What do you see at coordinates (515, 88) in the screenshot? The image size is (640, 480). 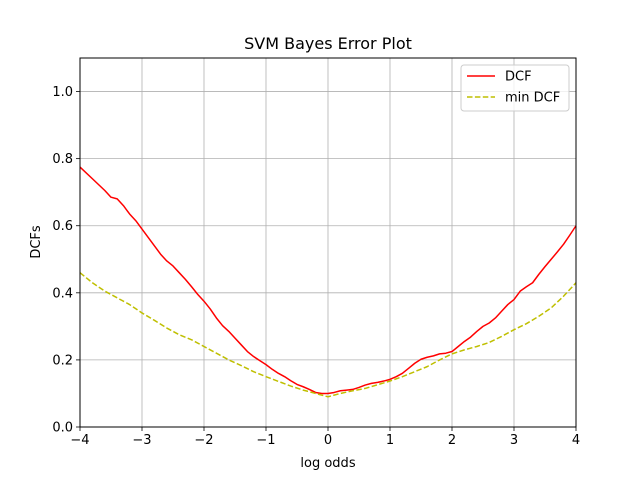 I see `legend: DCF min DCF` at bounding box center [515, 88].